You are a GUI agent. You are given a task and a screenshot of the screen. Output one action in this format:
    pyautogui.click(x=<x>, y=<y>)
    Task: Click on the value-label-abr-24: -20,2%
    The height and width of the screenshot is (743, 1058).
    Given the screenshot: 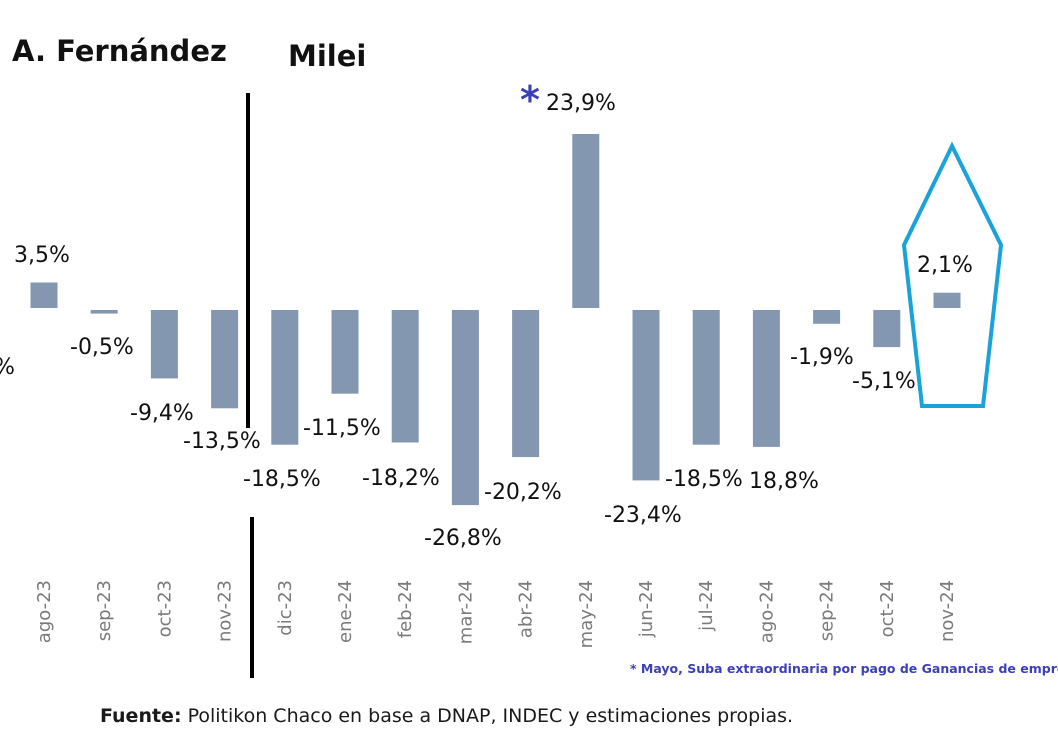 What is the action you would take?
    pyautogui.click(x=523, y=492)
    